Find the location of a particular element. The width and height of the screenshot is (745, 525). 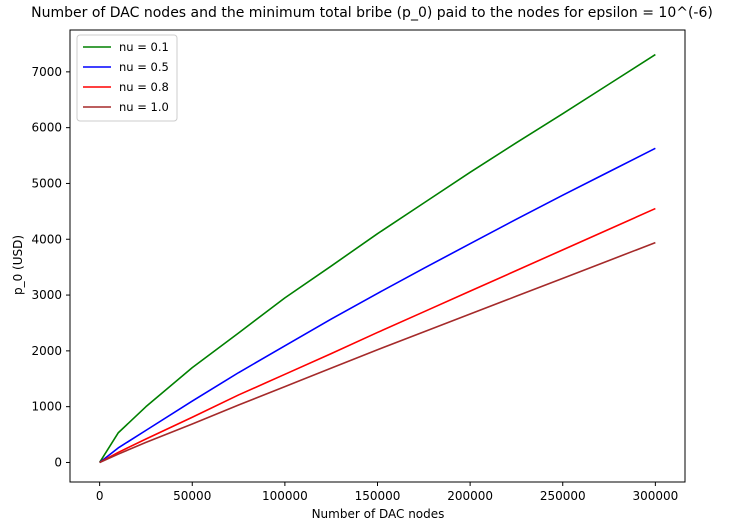

x-axis: 0 50000 100000 150000 200000 250000 300000 is located at coordinates (387, 492).